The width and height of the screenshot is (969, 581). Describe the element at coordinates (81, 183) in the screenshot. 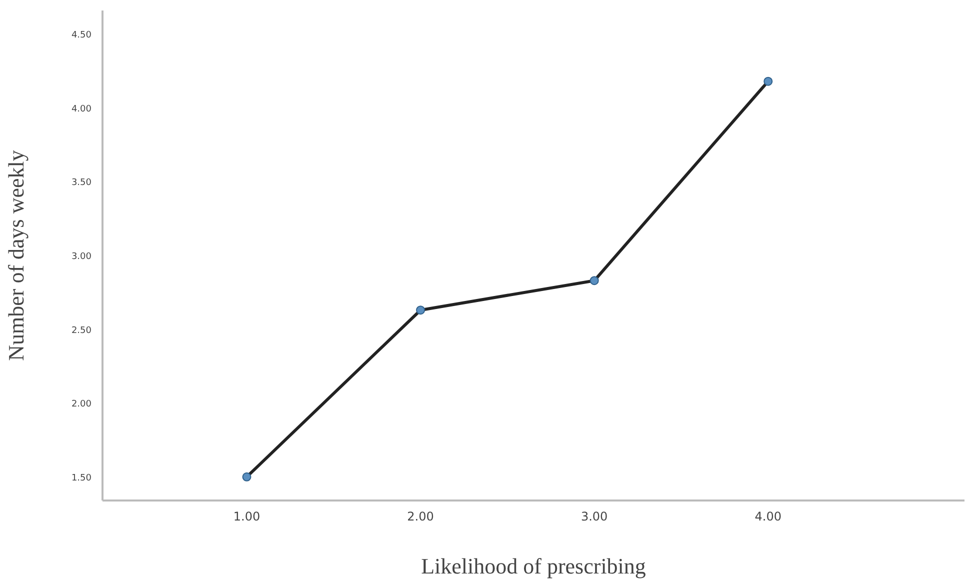

I see `y-tick-label: 3.50` at that location.